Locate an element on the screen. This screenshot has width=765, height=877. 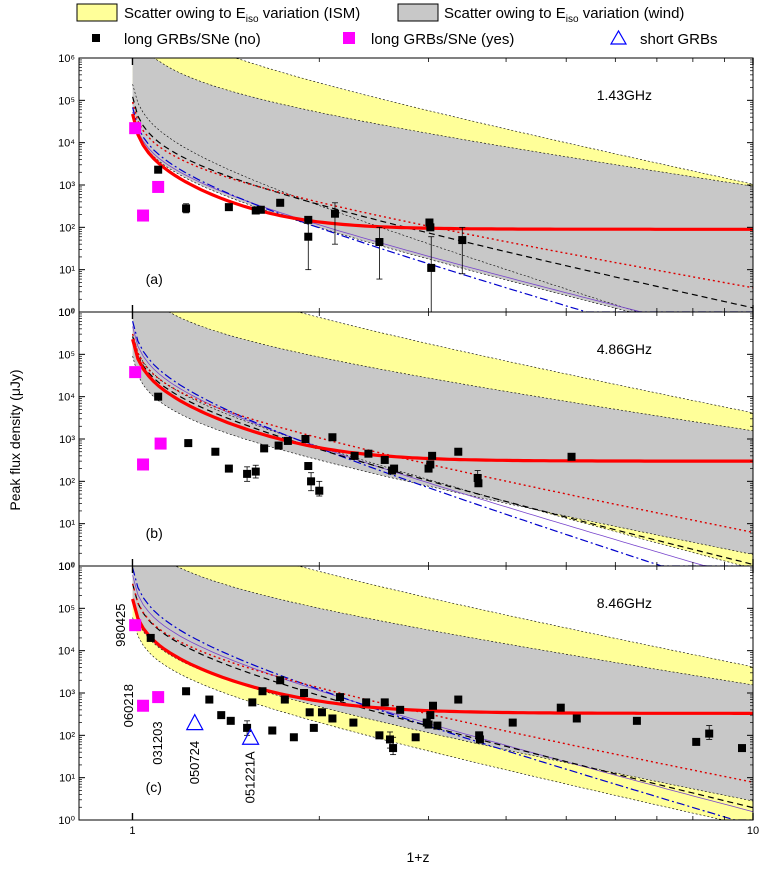
burst-annotation: 980425 is located at coordinates (120, 625).